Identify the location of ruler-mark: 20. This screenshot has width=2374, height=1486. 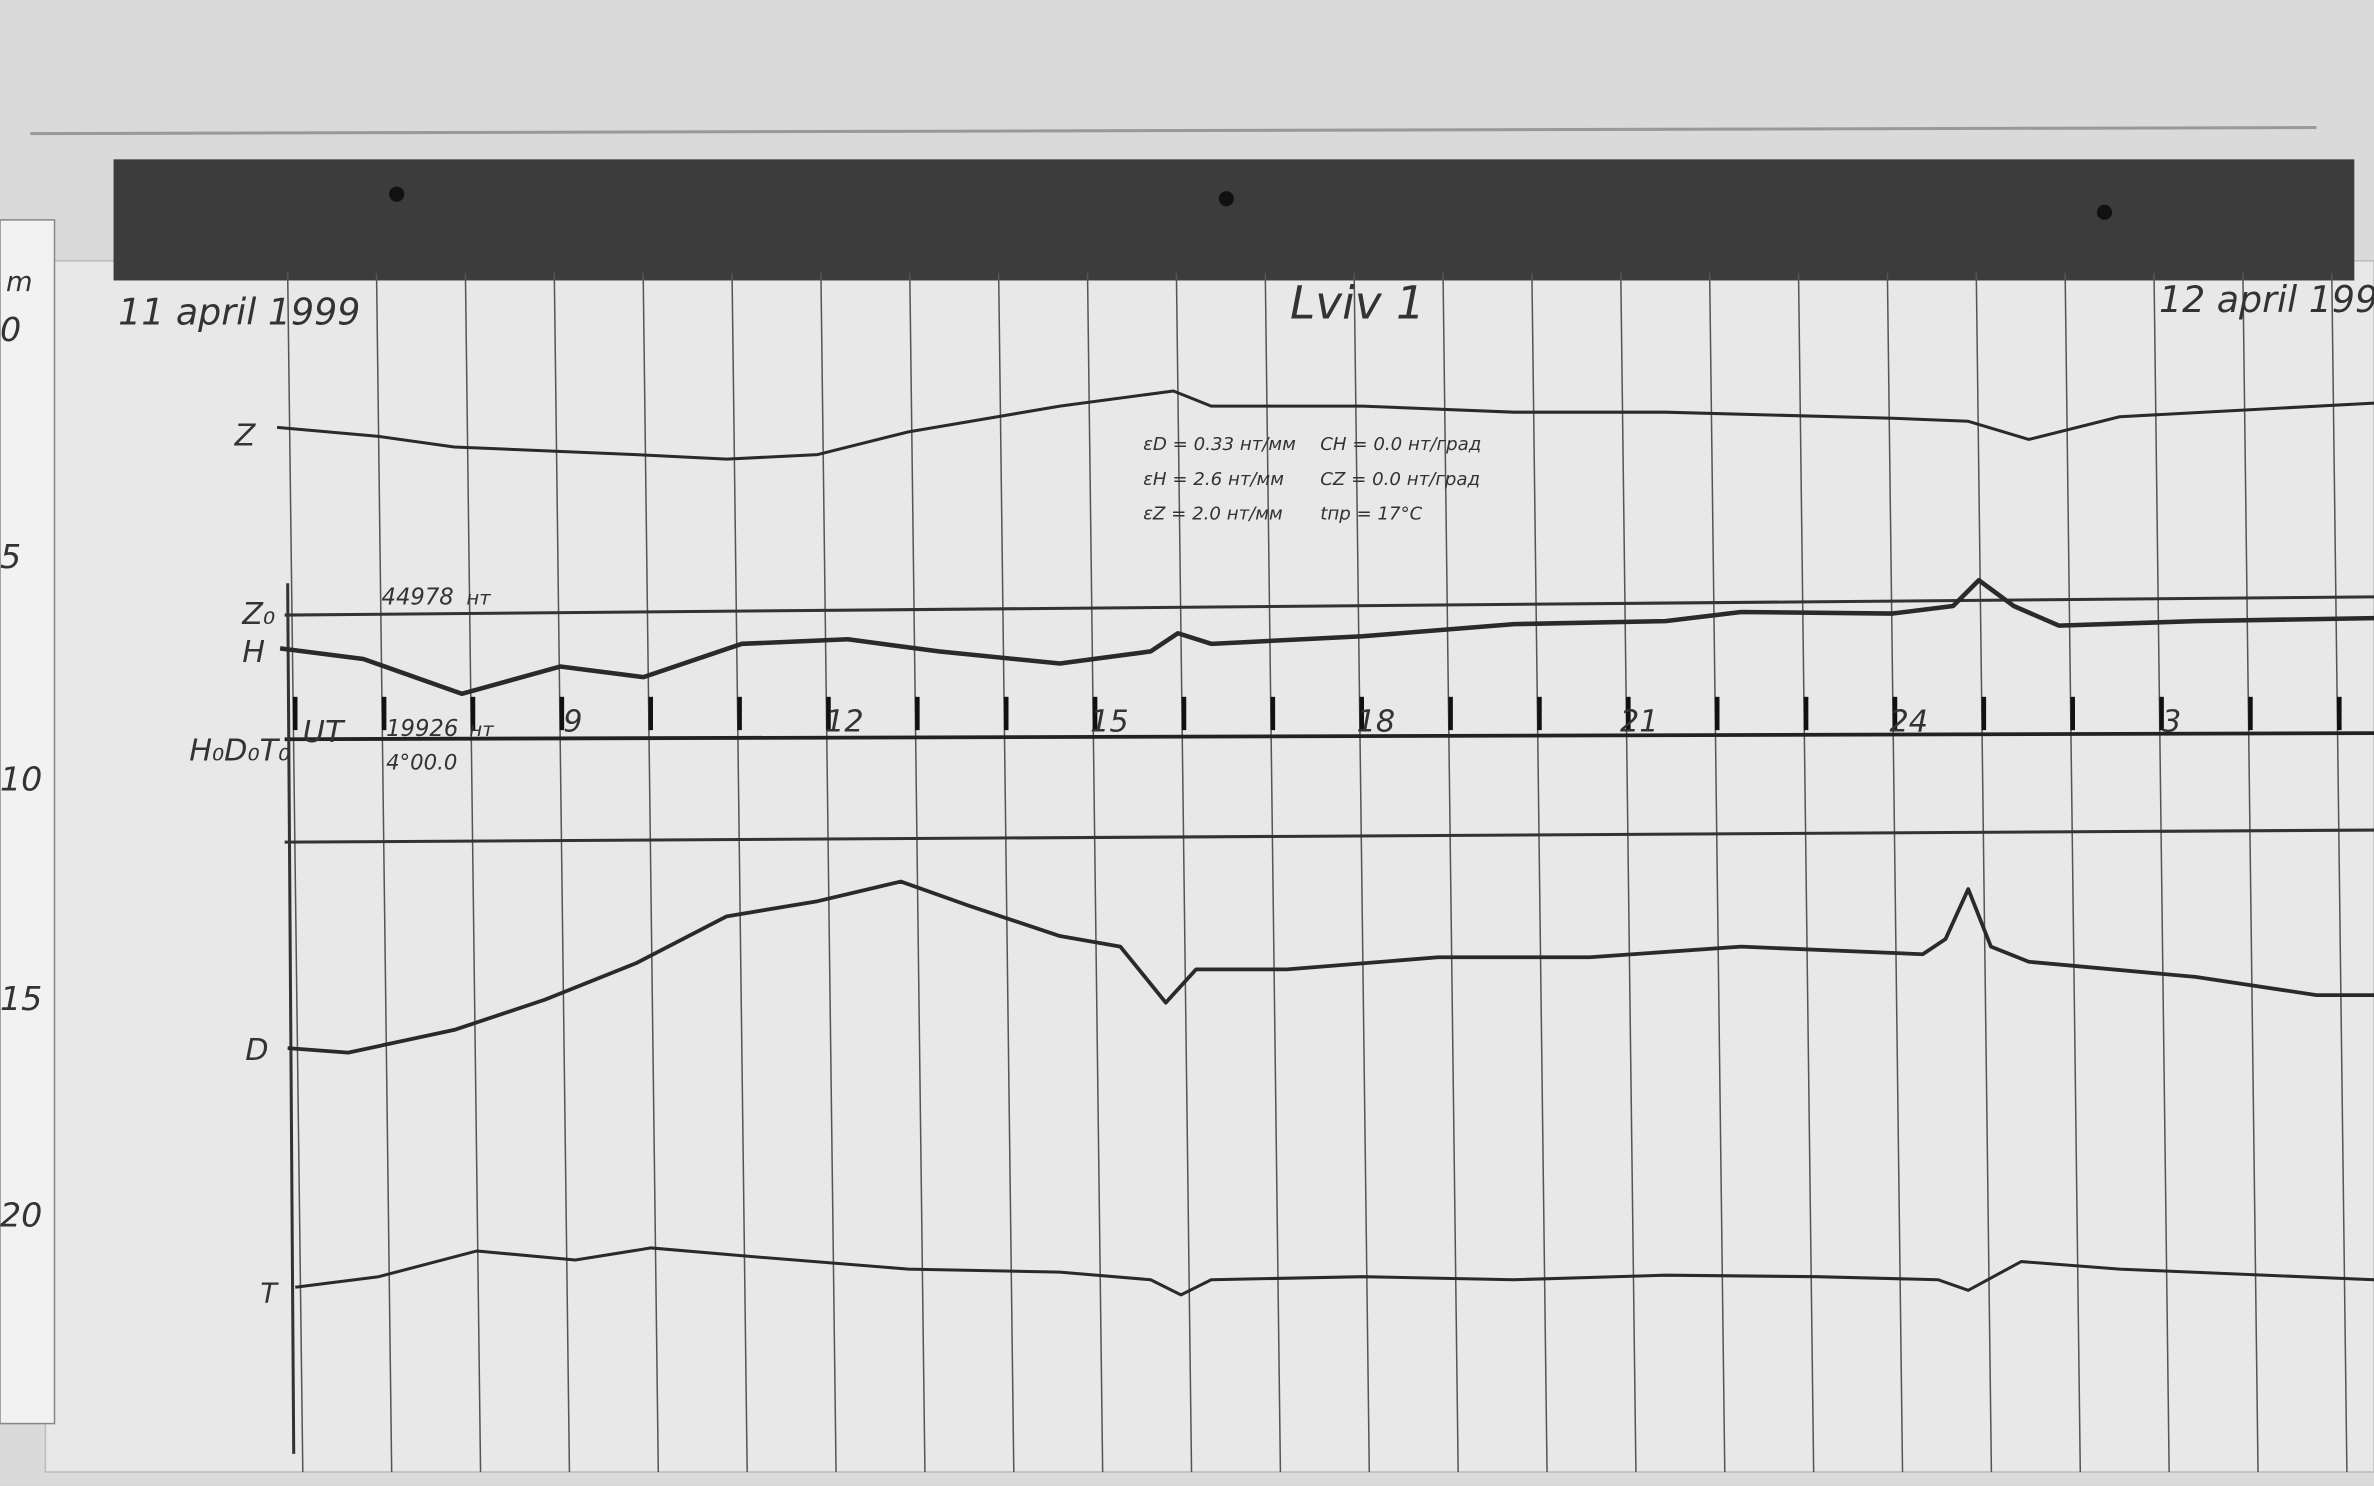
(21, 1215).